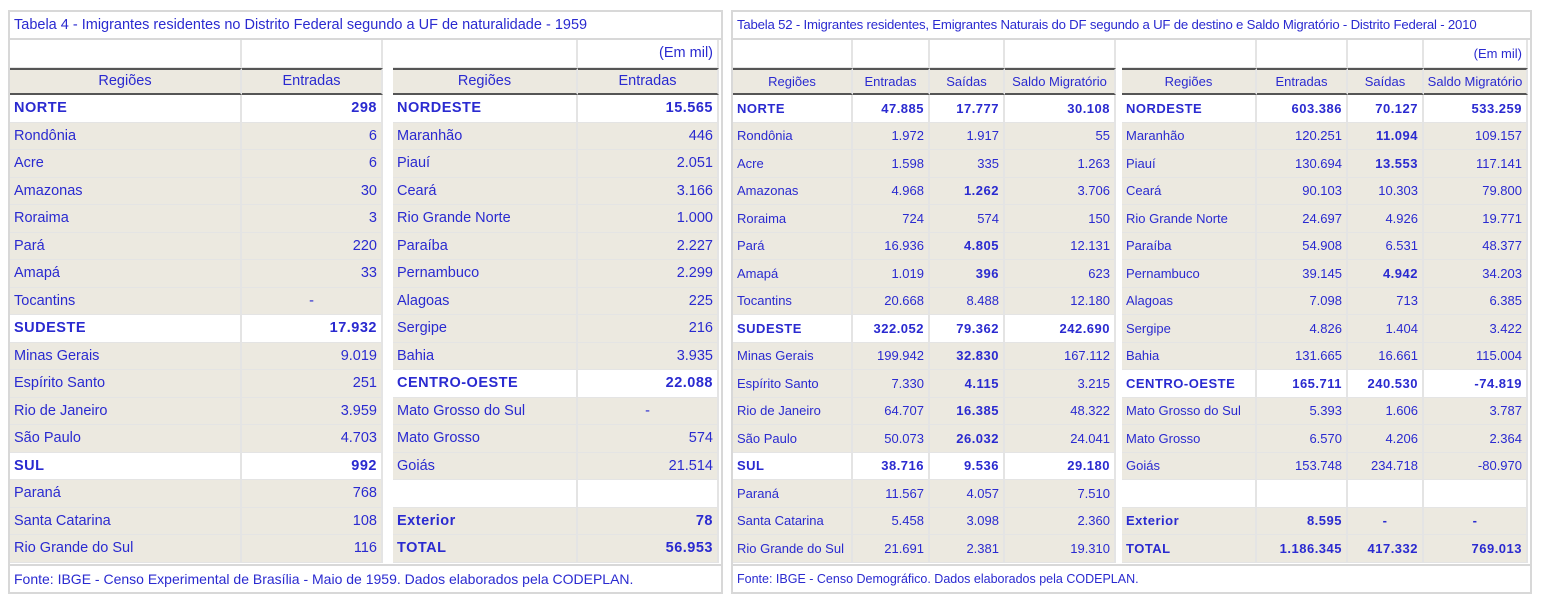  I want to click on saldo-value: 2.360, so click(1060, 521).